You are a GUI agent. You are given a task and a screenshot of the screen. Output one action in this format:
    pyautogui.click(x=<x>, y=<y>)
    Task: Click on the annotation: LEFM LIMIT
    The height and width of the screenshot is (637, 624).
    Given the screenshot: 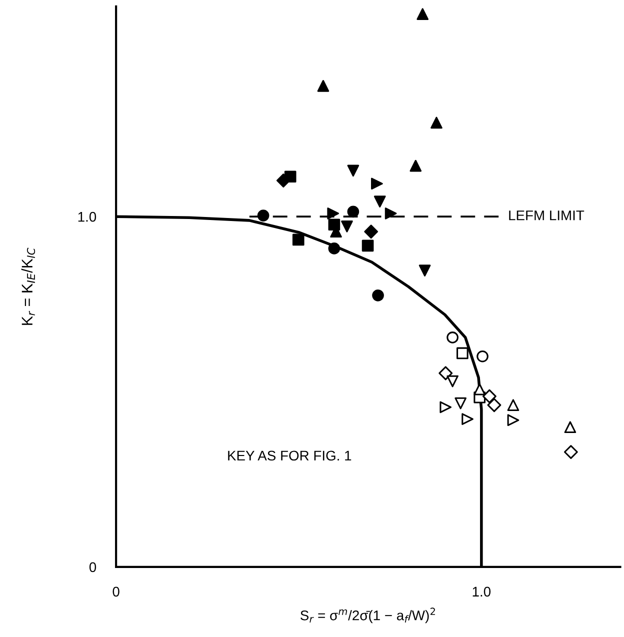 What is the action you would take?
    pyautogui.click(x=546, y=215)
    